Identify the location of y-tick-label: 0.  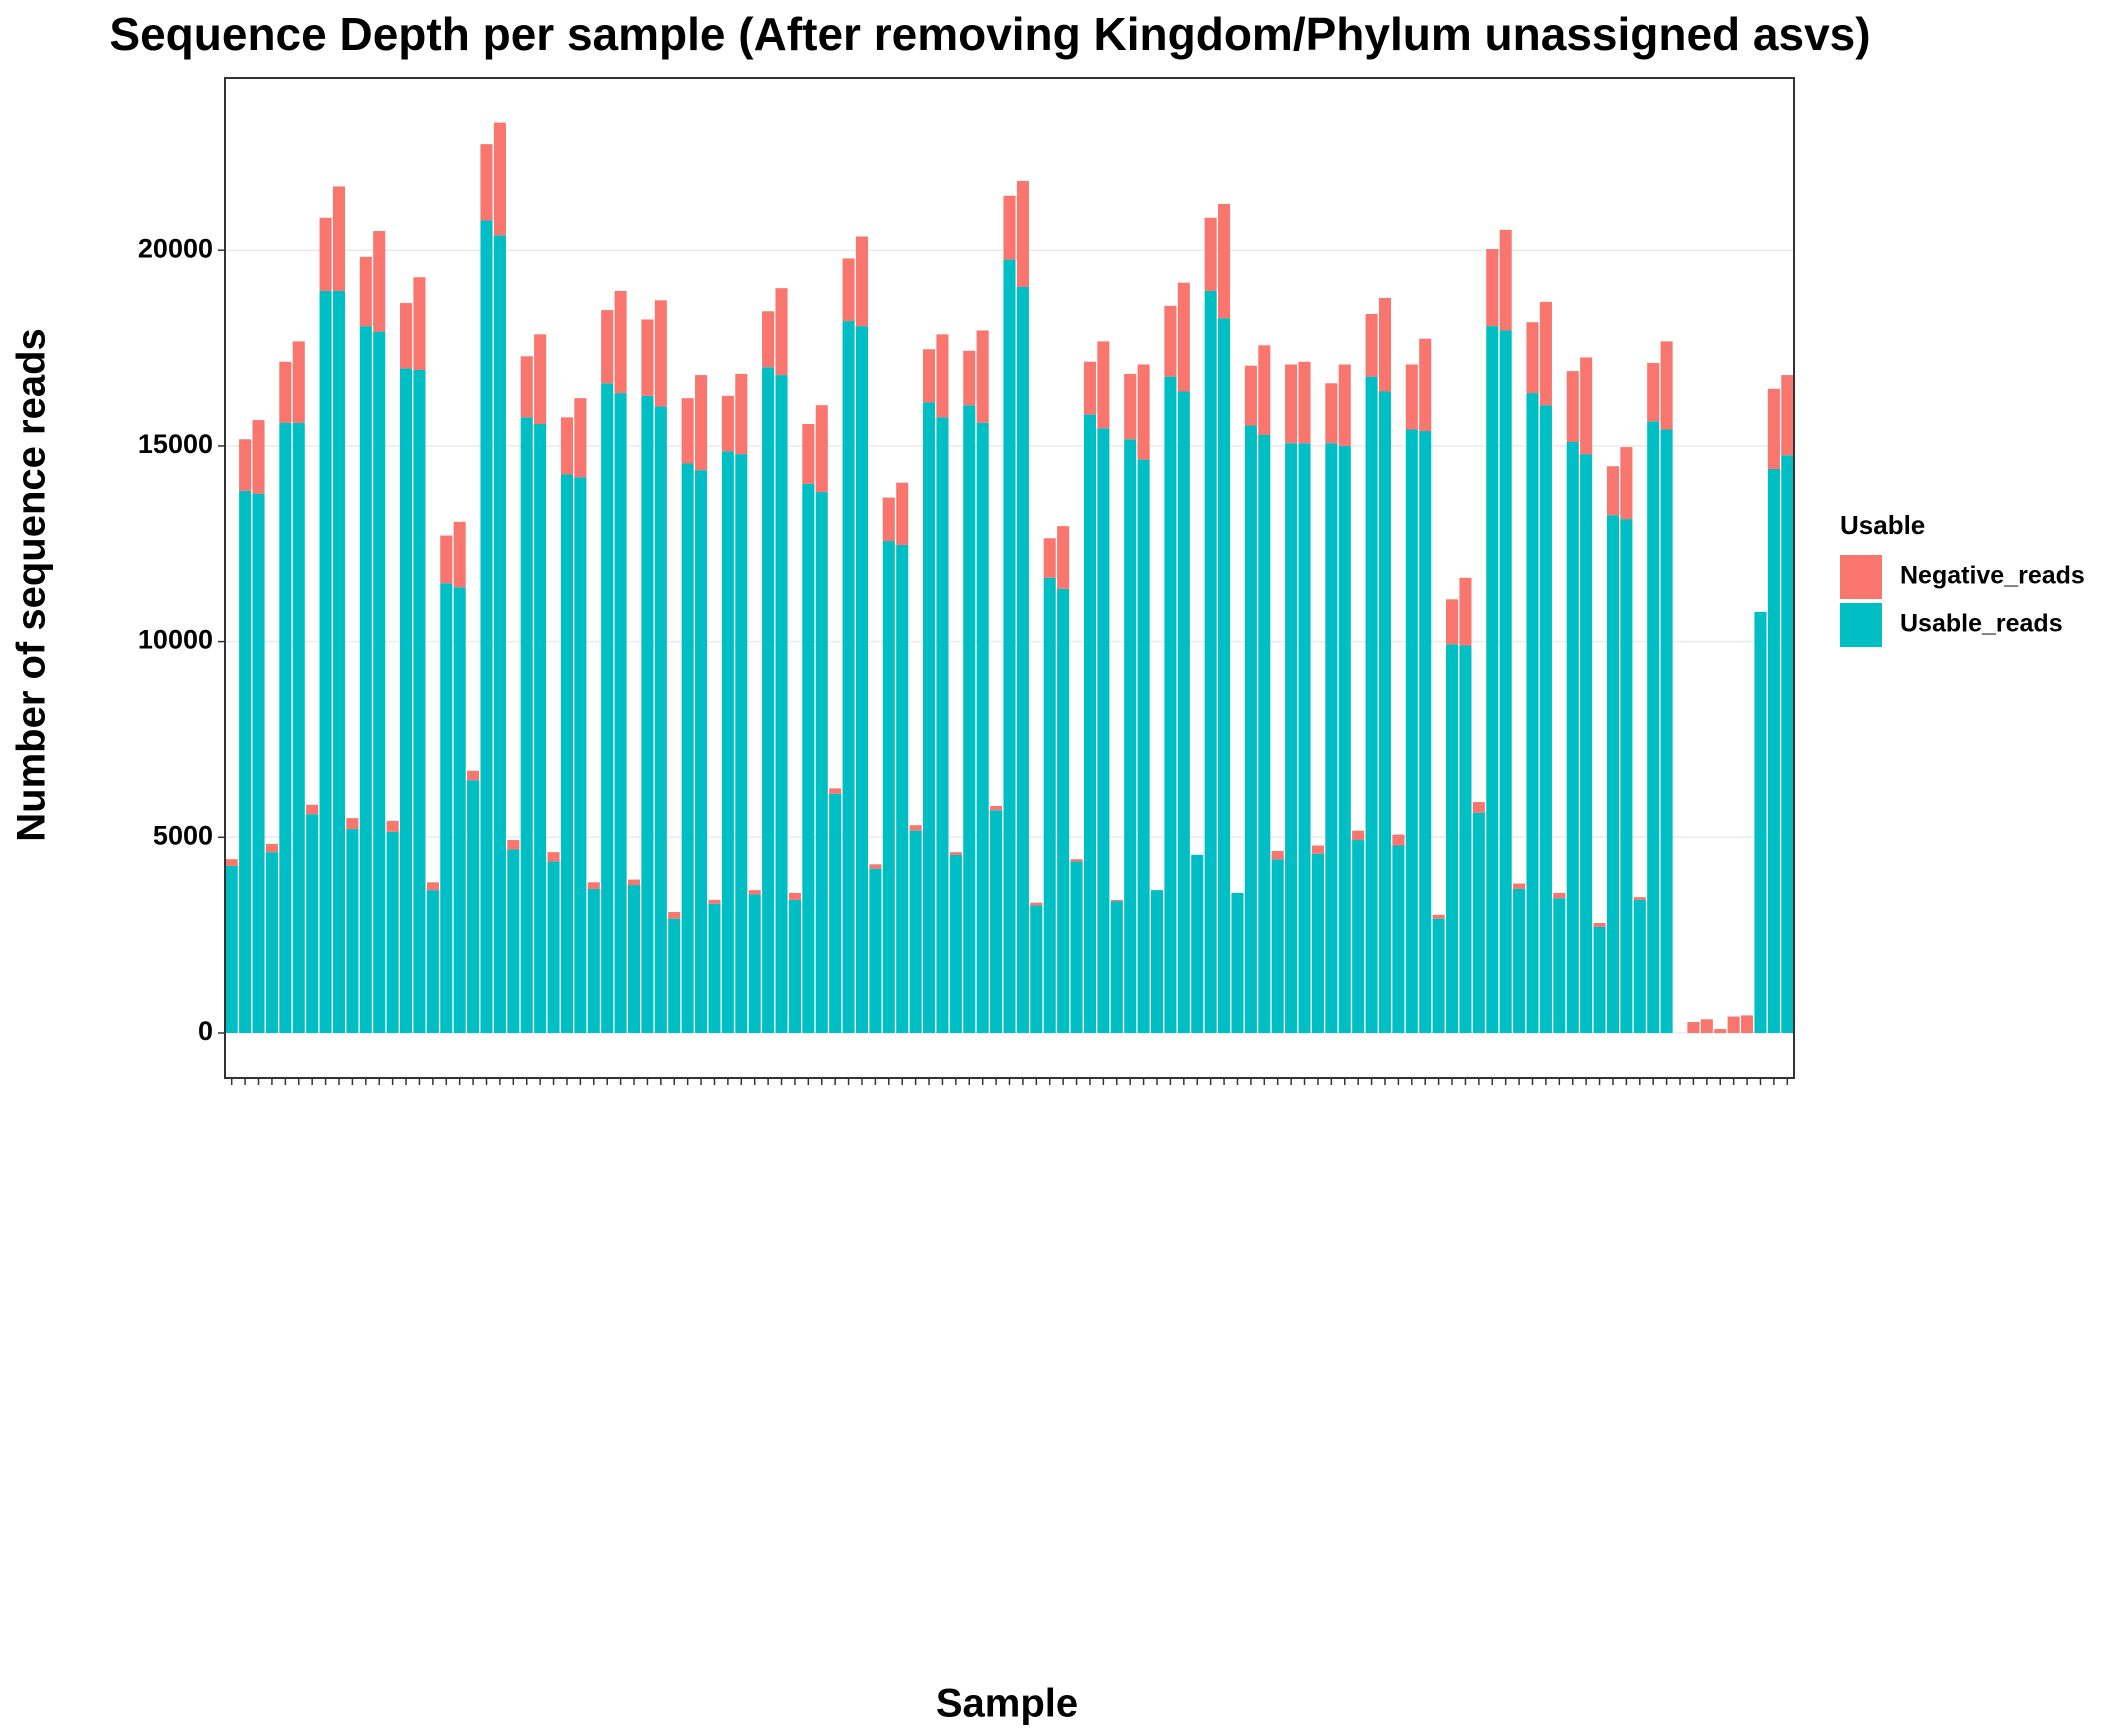
(205, 1031).